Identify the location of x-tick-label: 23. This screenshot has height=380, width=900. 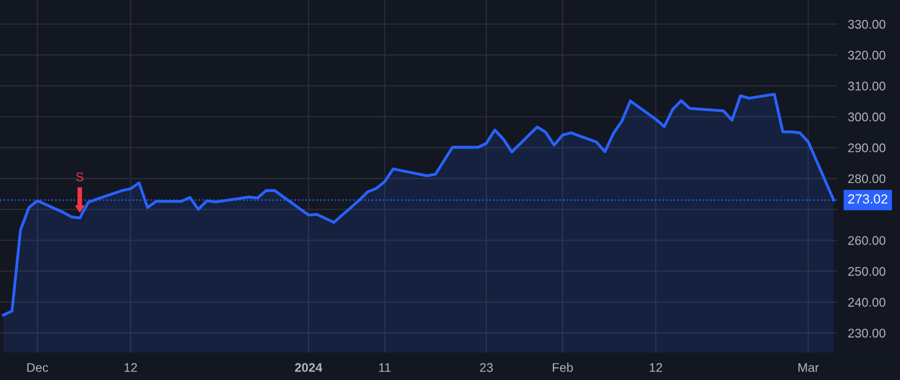
(486, 367).